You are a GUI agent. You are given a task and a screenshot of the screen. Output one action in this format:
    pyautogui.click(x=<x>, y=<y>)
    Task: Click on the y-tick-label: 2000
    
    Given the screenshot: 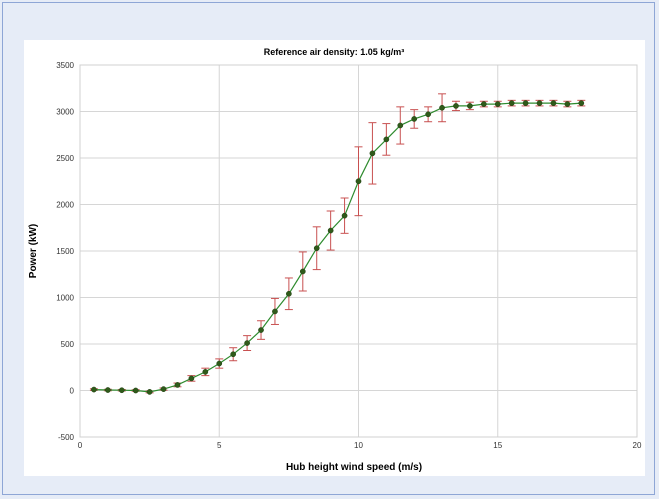 What is the action you would take?
    pyautogui.click(x=65, y=205)
    